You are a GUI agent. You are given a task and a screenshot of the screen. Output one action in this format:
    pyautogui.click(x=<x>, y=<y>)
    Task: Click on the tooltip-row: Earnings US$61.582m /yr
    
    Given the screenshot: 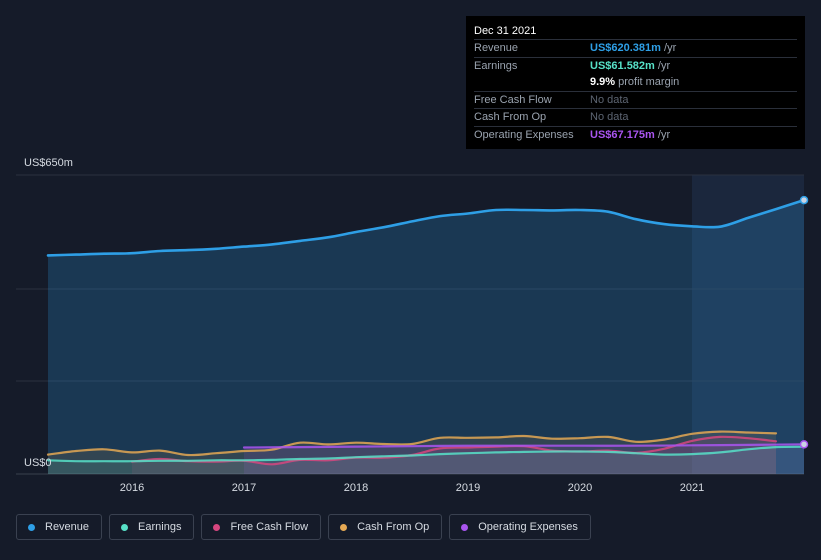 What is the action you would take?
    pyautogui.click(x=635, y=65)
    